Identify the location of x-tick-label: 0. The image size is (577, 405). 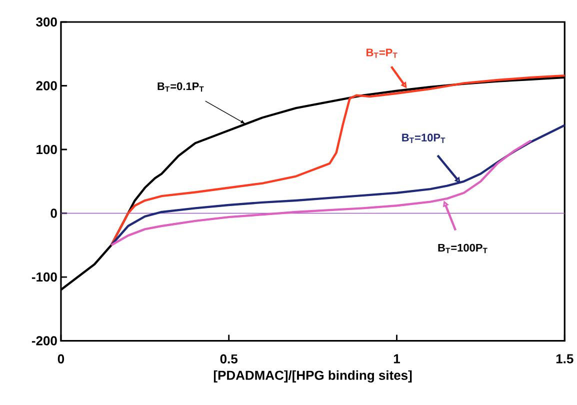
(61, 359).